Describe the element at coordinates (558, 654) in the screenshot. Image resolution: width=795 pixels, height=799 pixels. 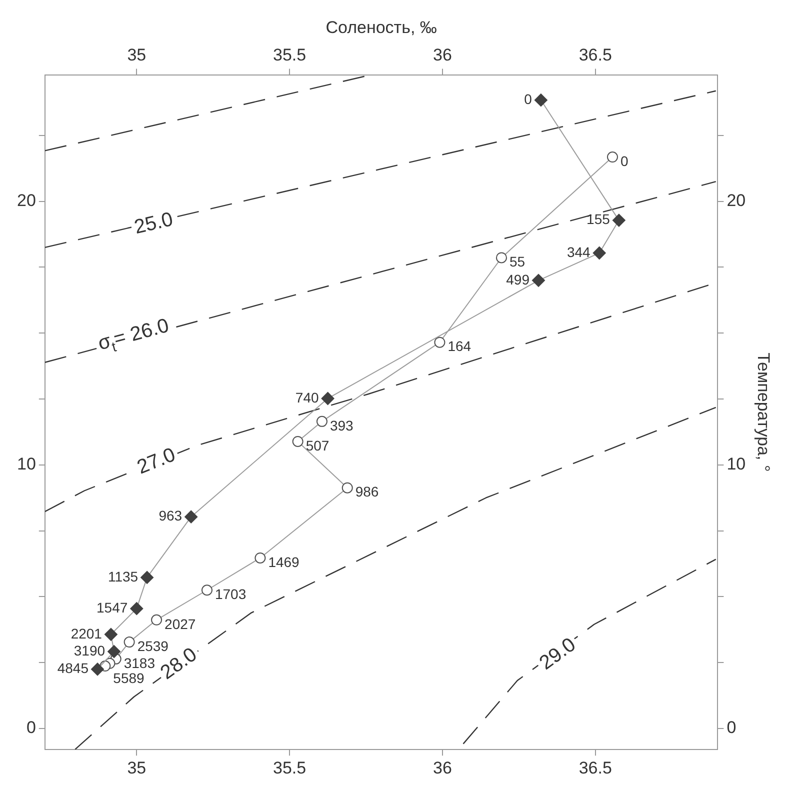
I see `annotation: 29.0` at that location.